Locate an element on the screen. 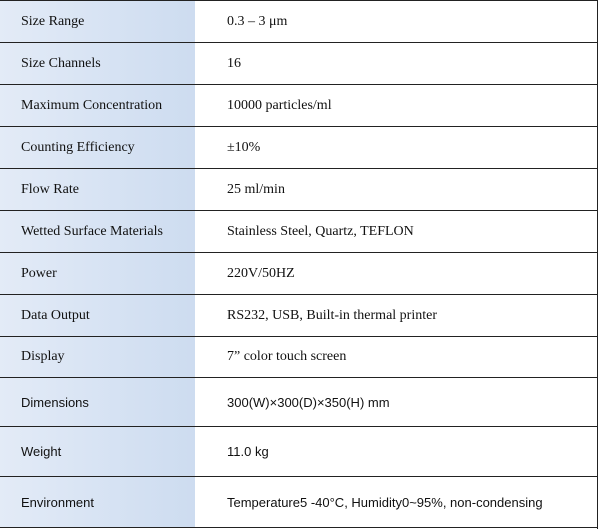 This screenshot has width=600, height=531. row-label: Dimensions is located at coordinates (97, 402).